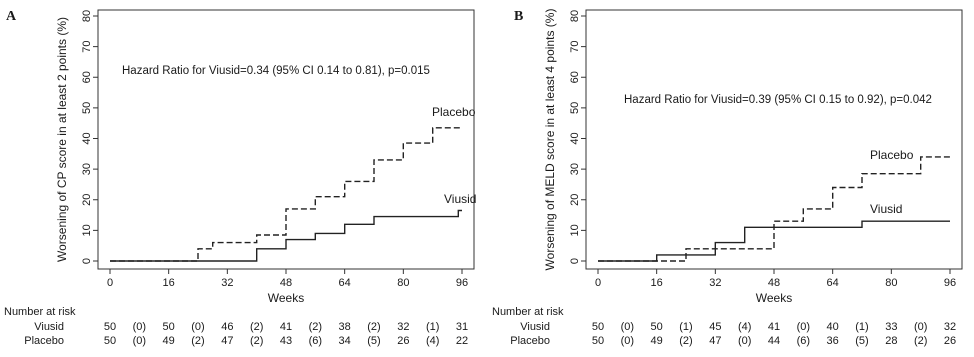 The width and height of the screenshot is (974, 357). I want to click on panel-a-risk-cell: 43, so click(286, 341).